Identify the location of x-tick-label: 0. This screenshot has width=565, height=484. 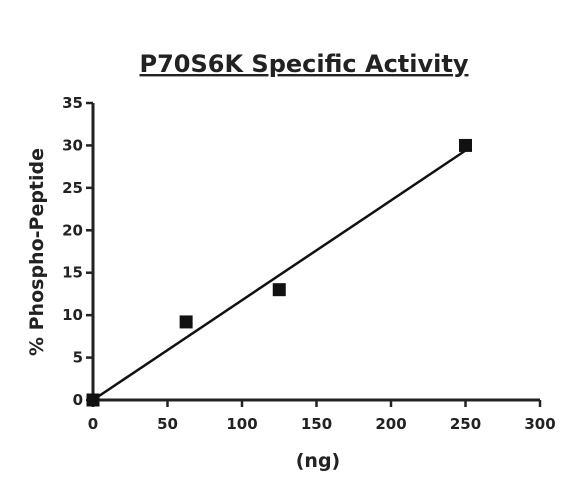
(93, 424).